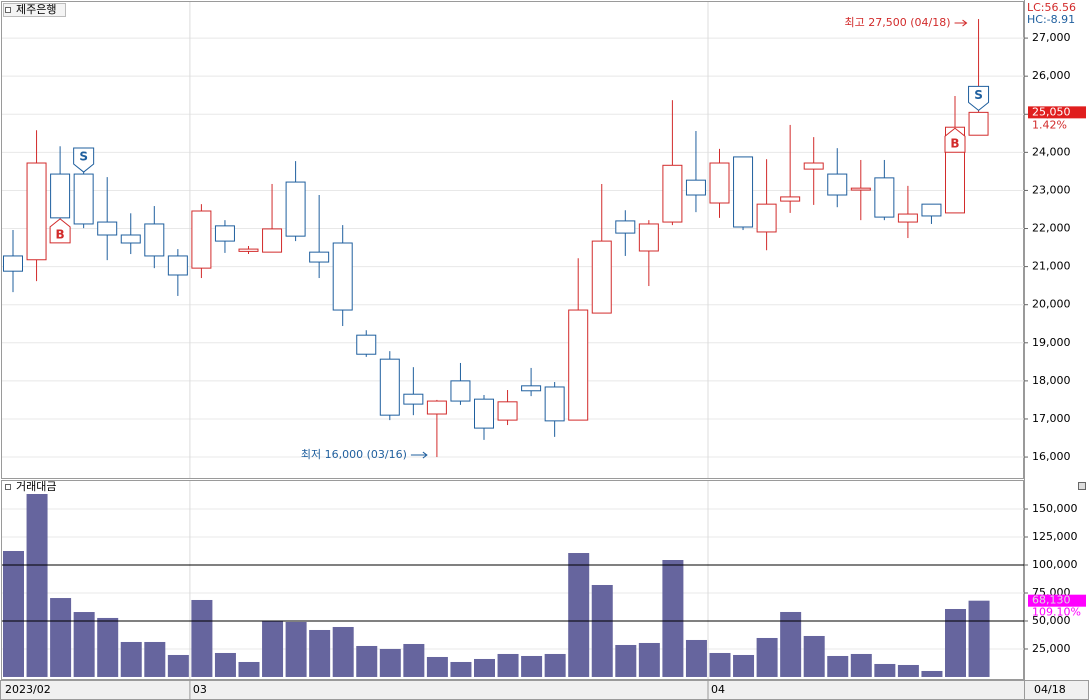  What do you see at coordinates (1051, 228) in the screenshot?
I see `y-tick-label: 22,000` at bounding box center [1051, 228].